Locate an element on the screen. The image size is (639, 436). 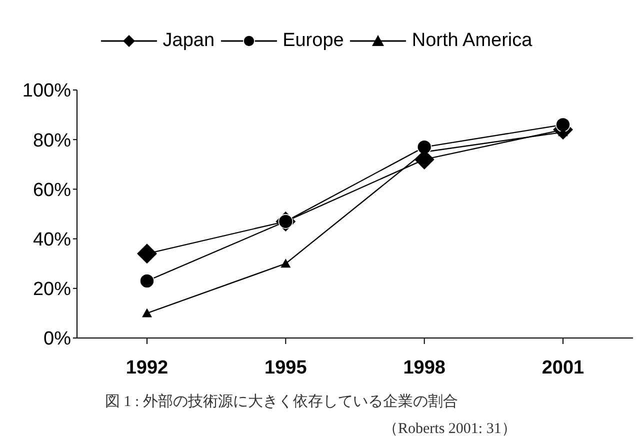
legend-label: Japan is located at coordinates (188, 41).